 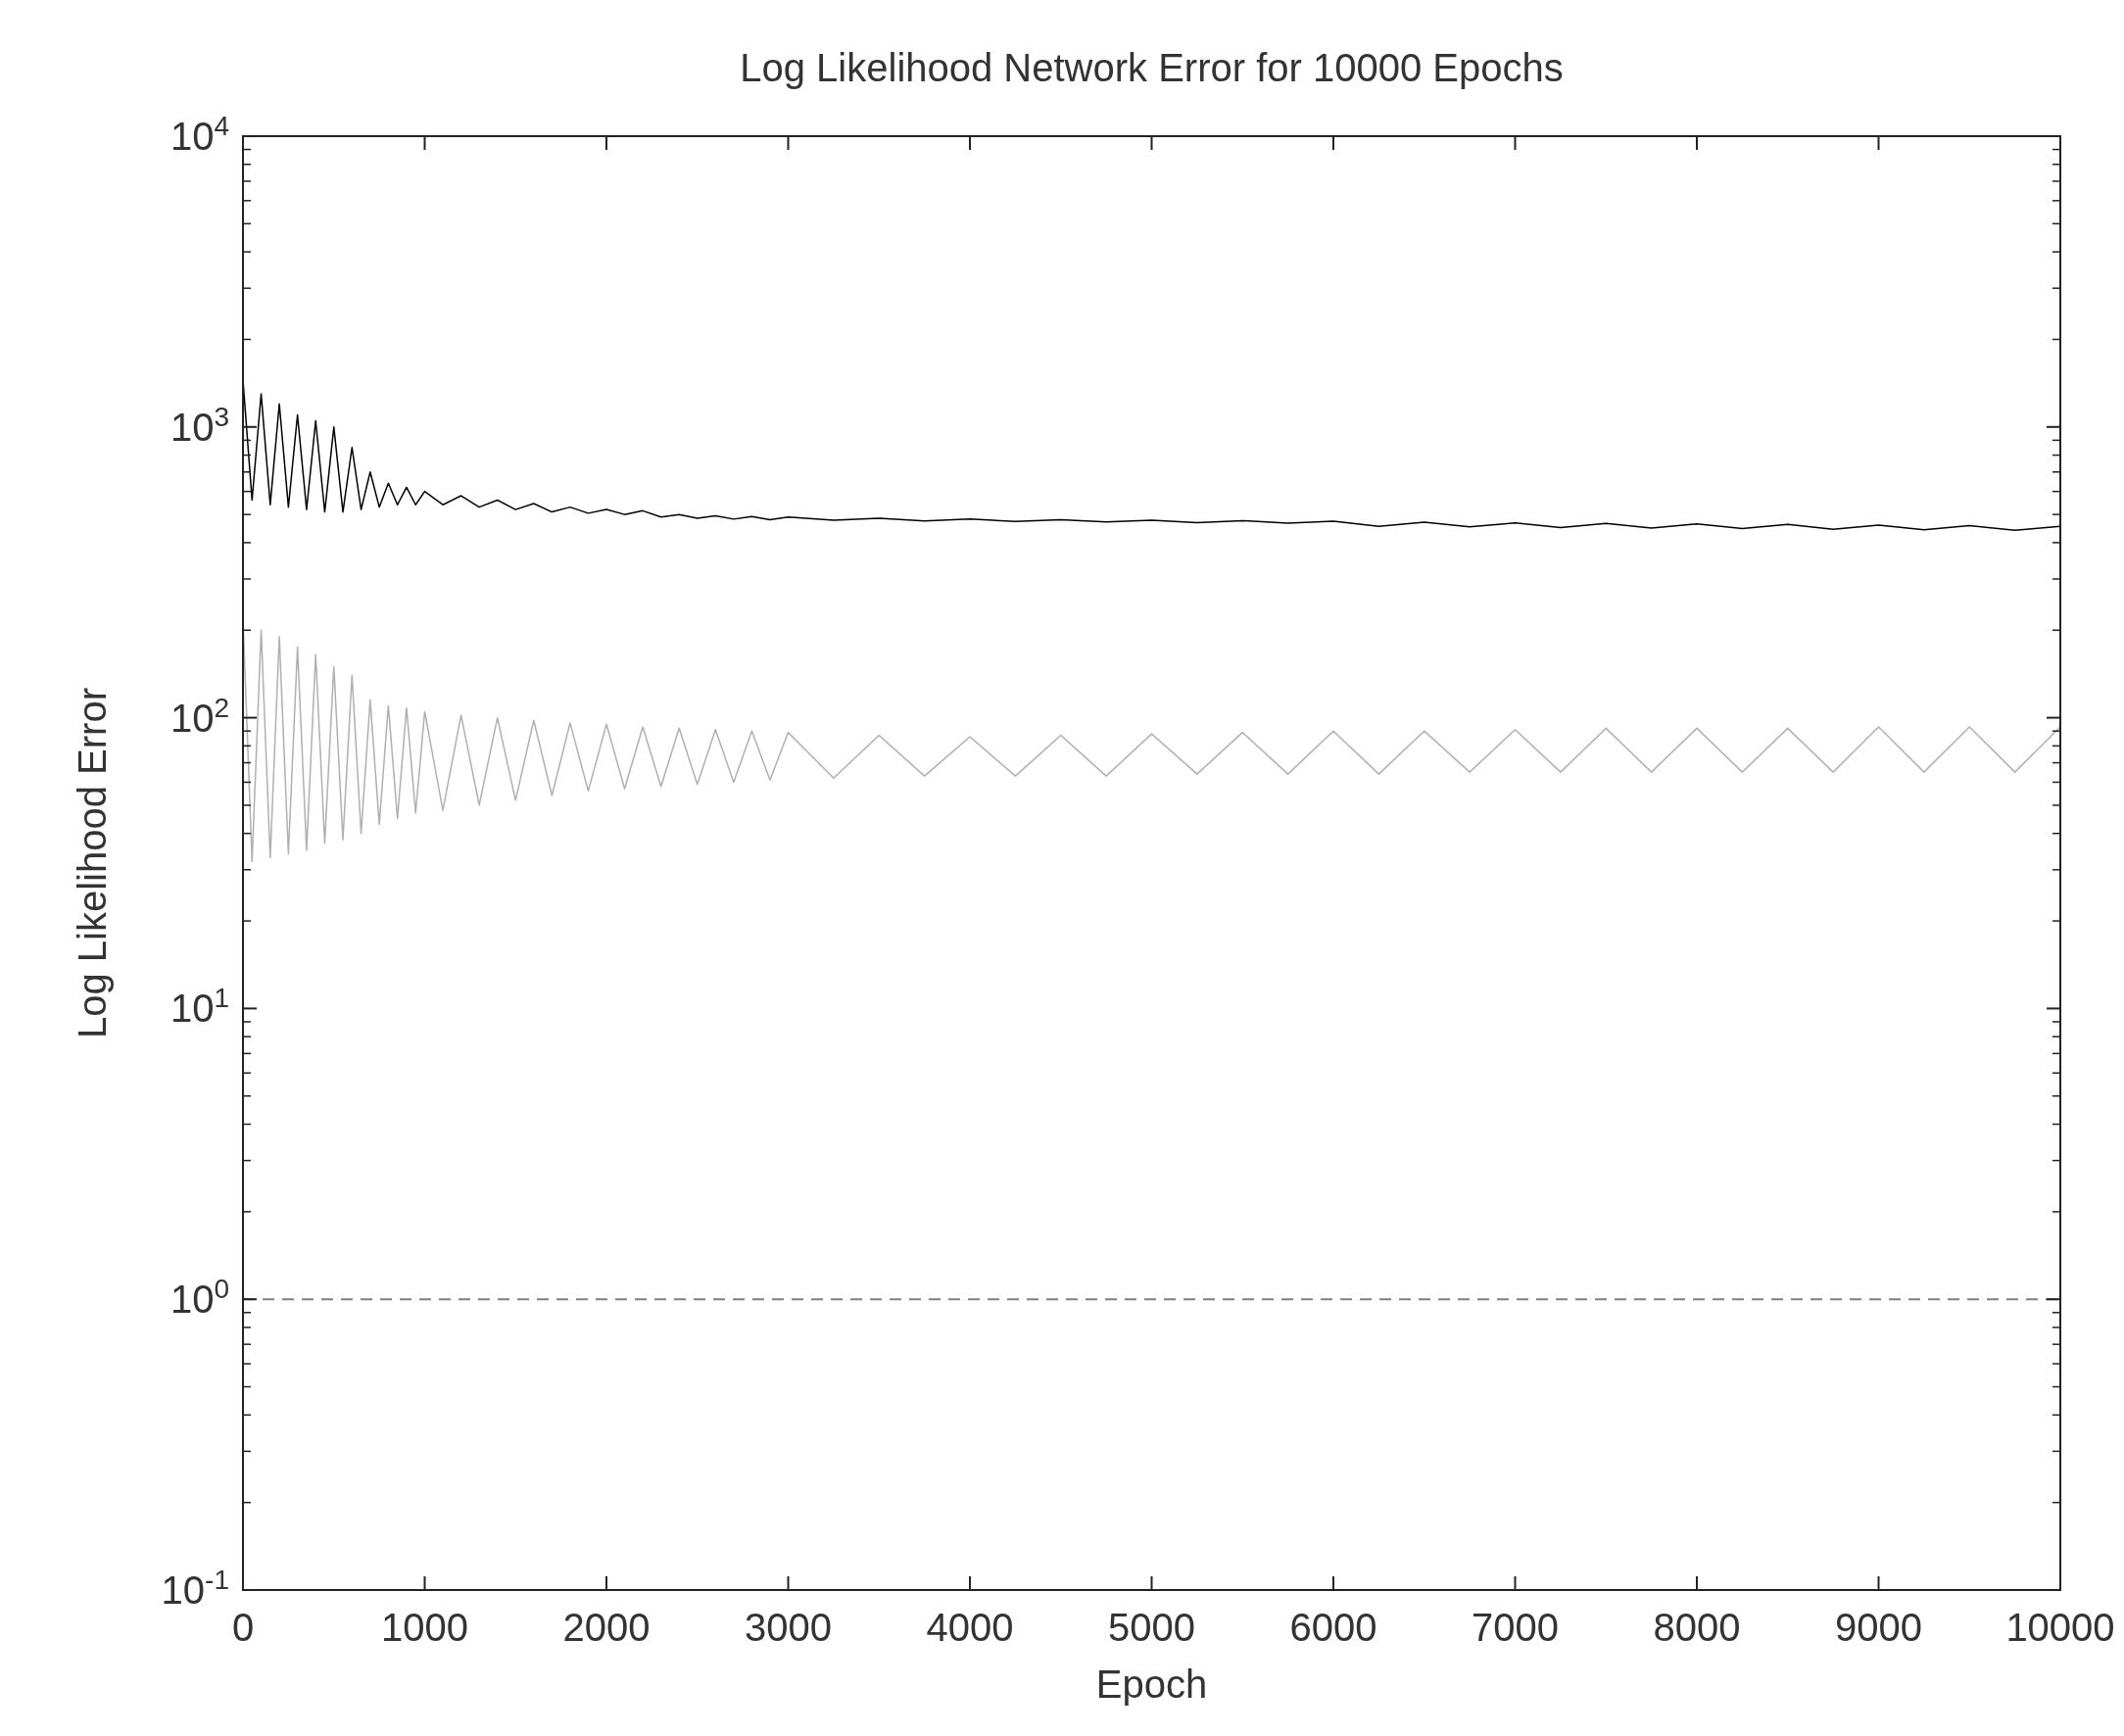 What do you see at coordinates (970, 1628) in the screenshot?
I see `x-tick-label: 4000` at bounding box center [970, 1628].